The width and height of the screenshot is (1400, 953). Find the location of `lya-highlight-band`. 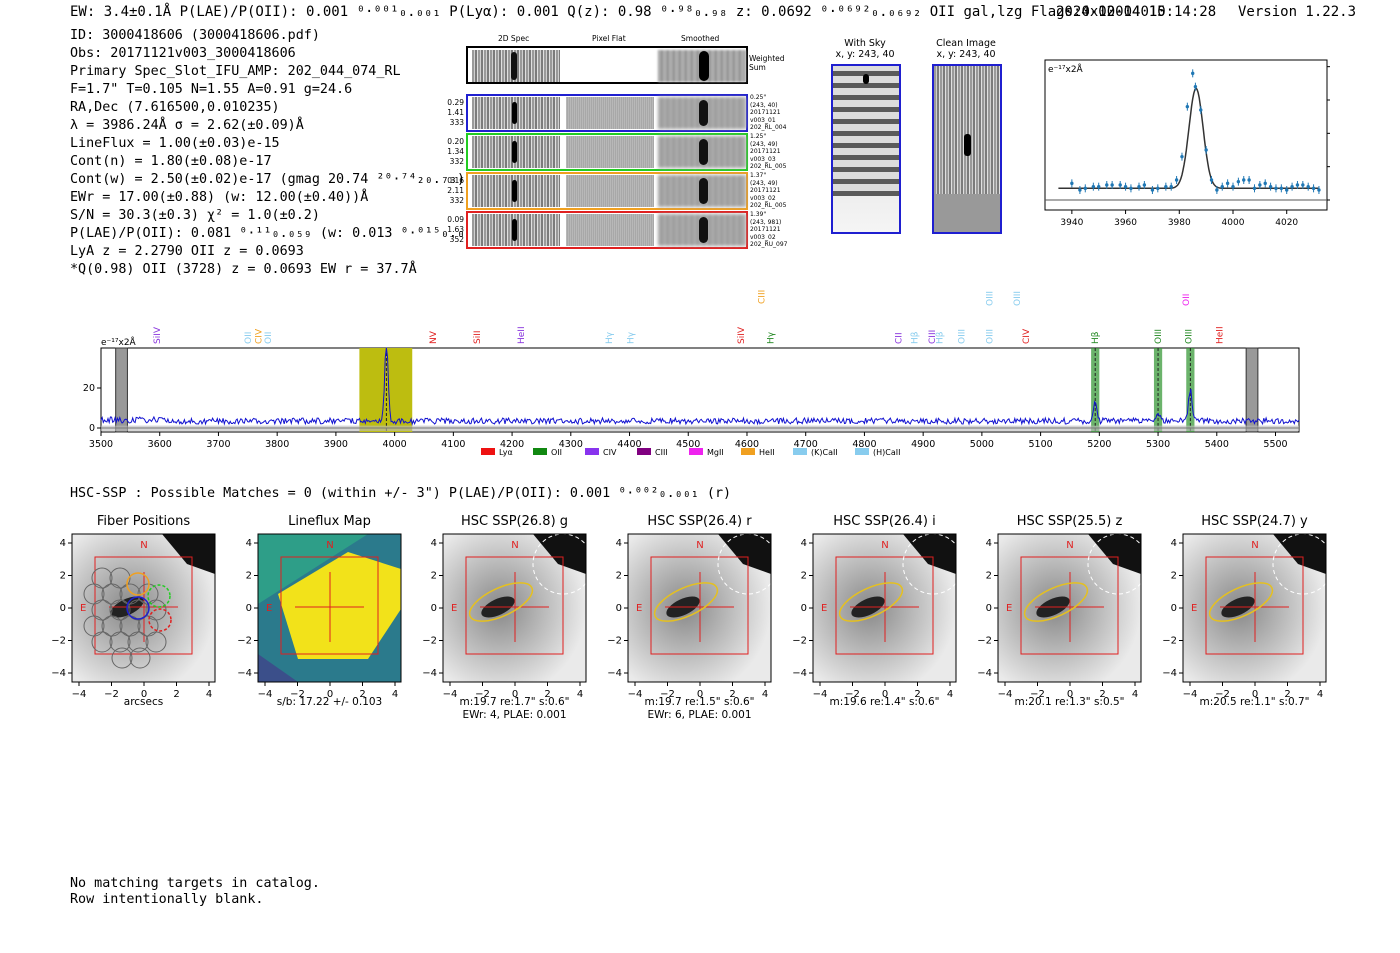

lya-highlight-band is located at coordinates (386, 390).